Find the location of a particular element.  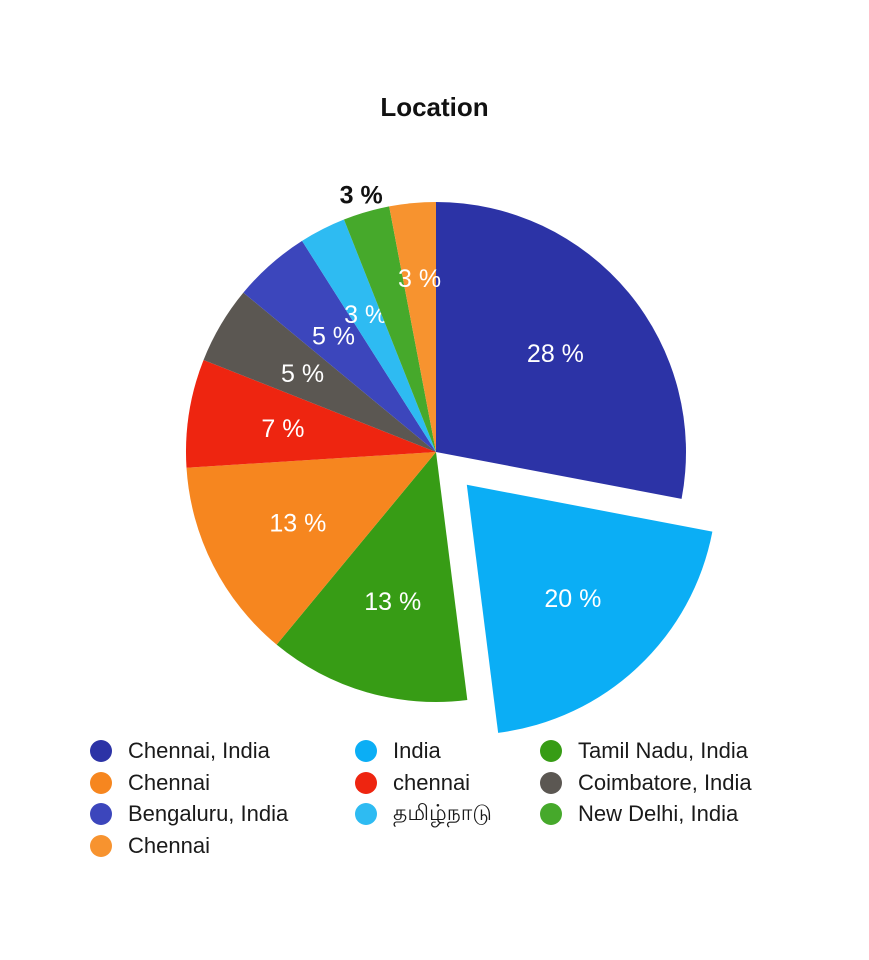

legend-item-4: Chennai is located at coordinates (150, 783).